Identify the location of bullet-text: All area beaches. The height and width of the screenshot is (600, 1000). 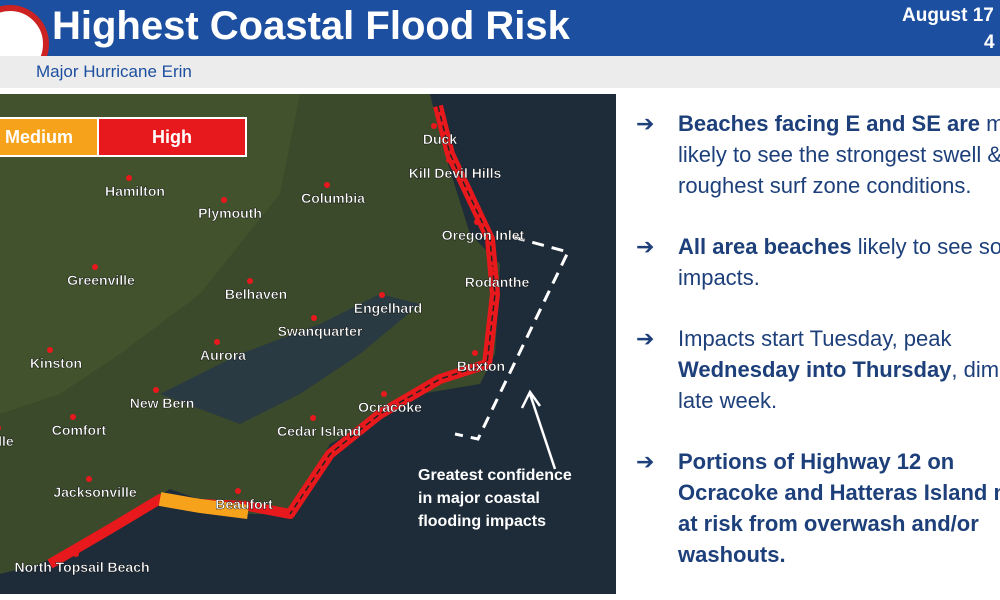
(765, 246).